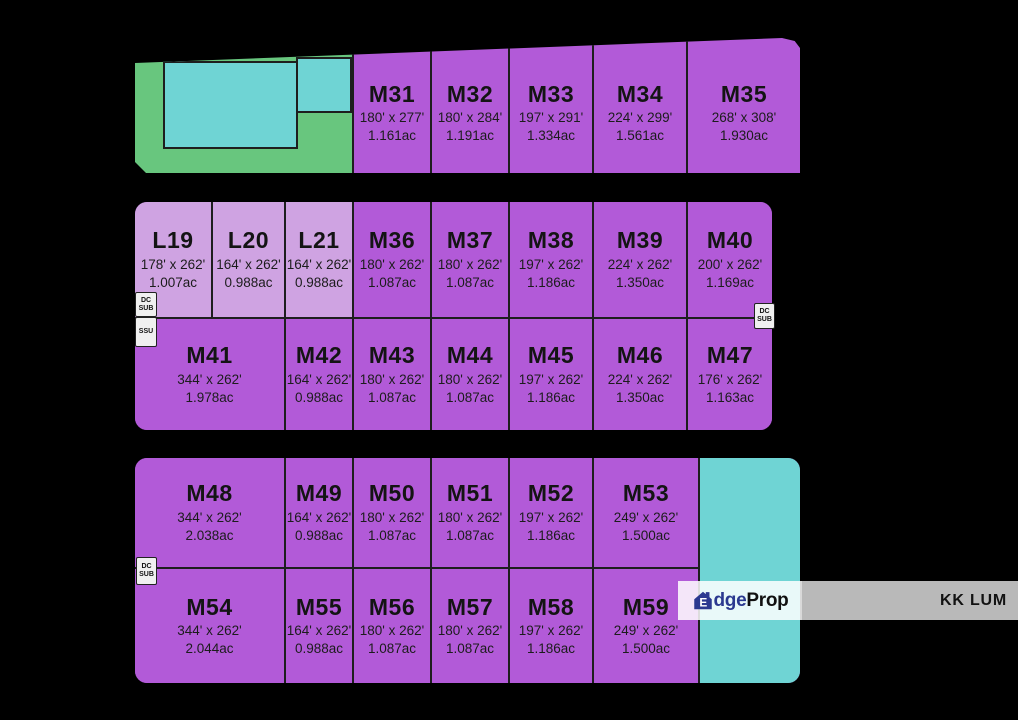 The height and width of the screenshot is (720, 1018). I want to click on lot-name: M53, so click(646, 493).